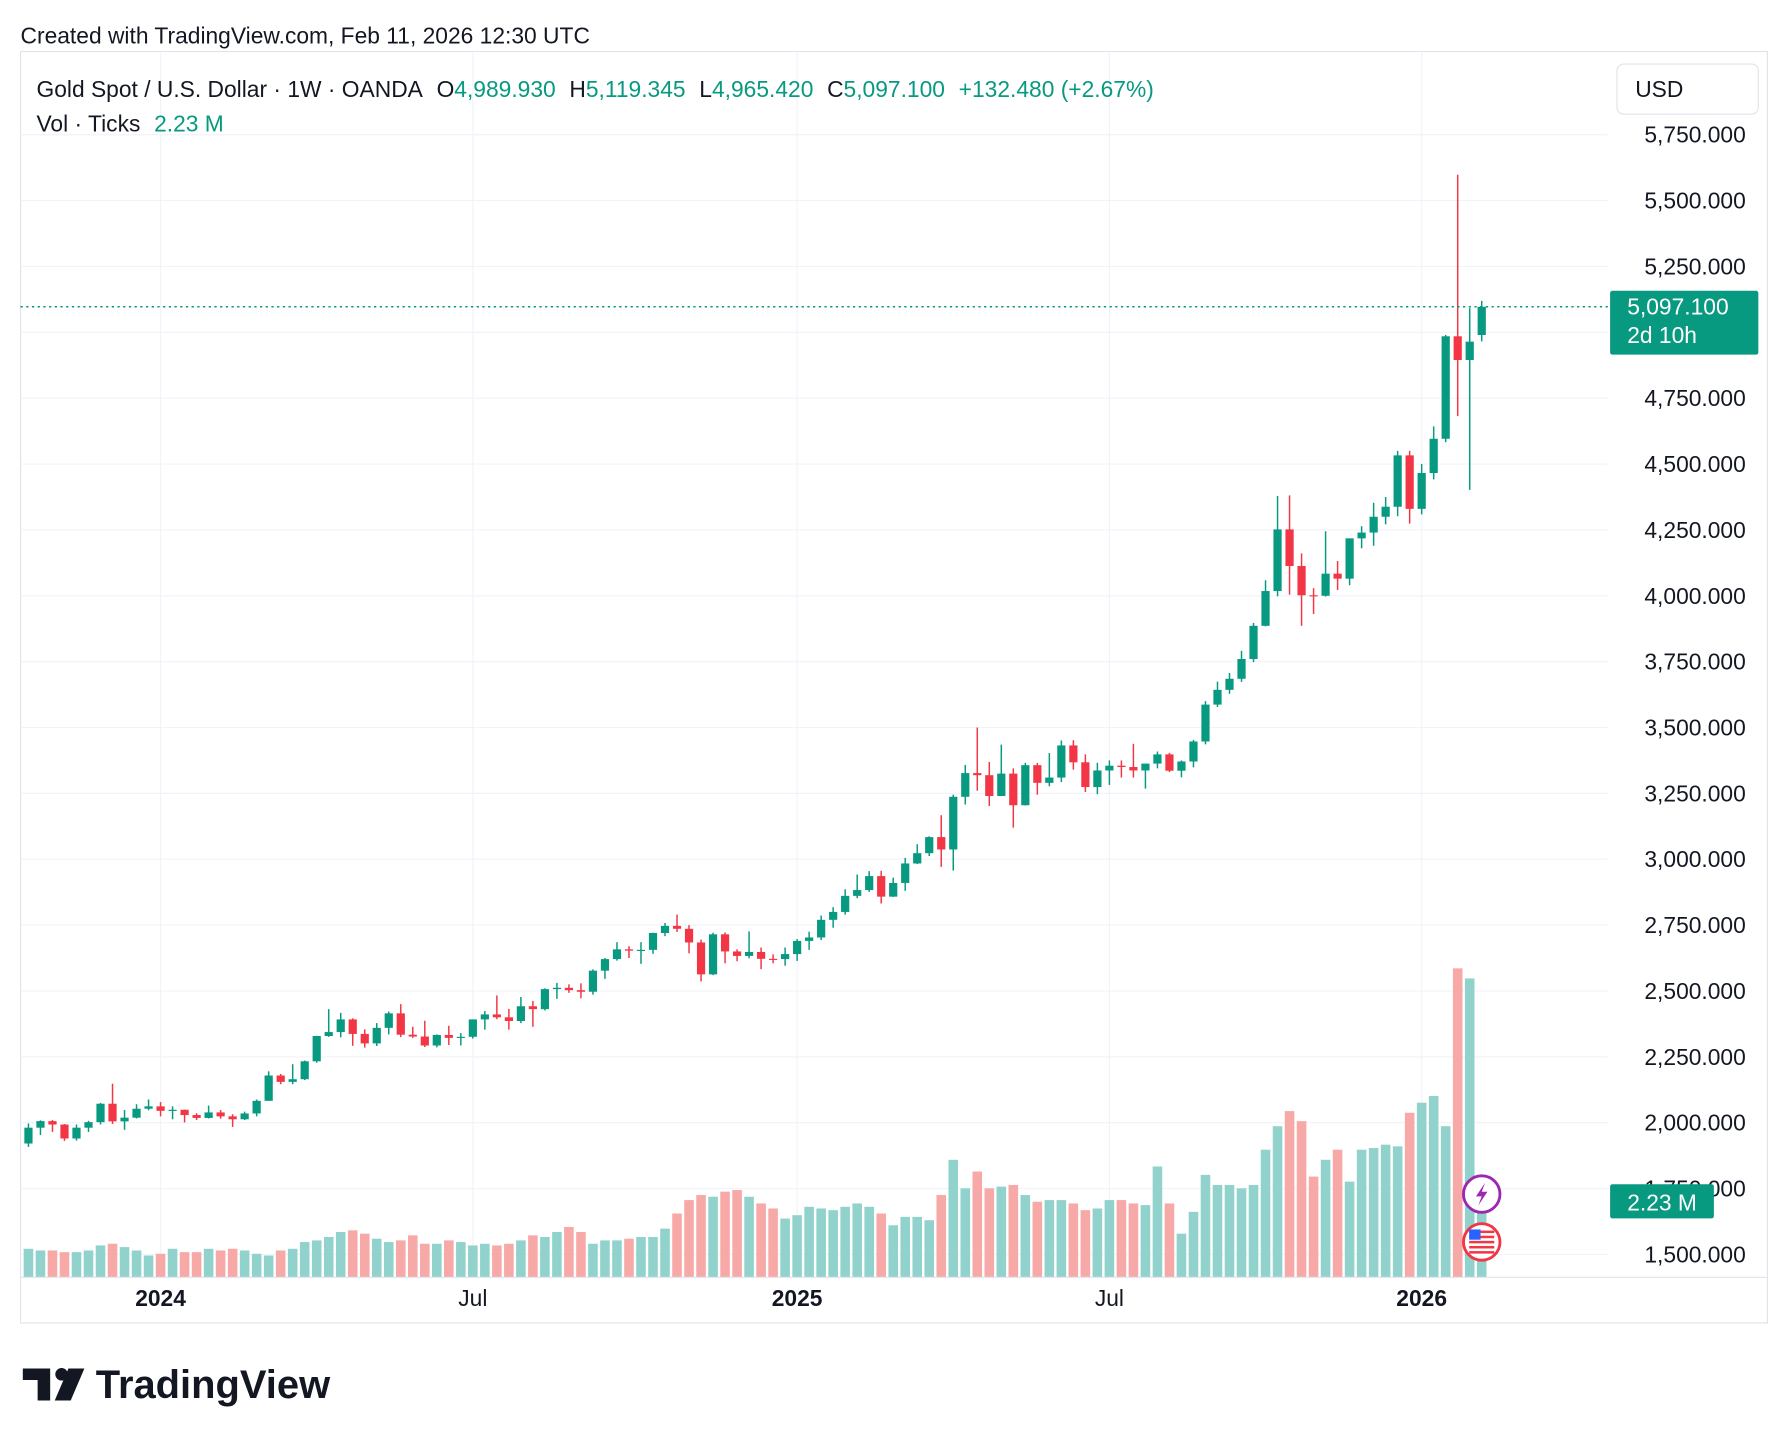 Image resolution: width=1788 pixels, height=1444 pixels. What do you see at coordinates (1684, 322) in the screenshot?
I see `last-price-badge` at bounding box center [1684, 322].